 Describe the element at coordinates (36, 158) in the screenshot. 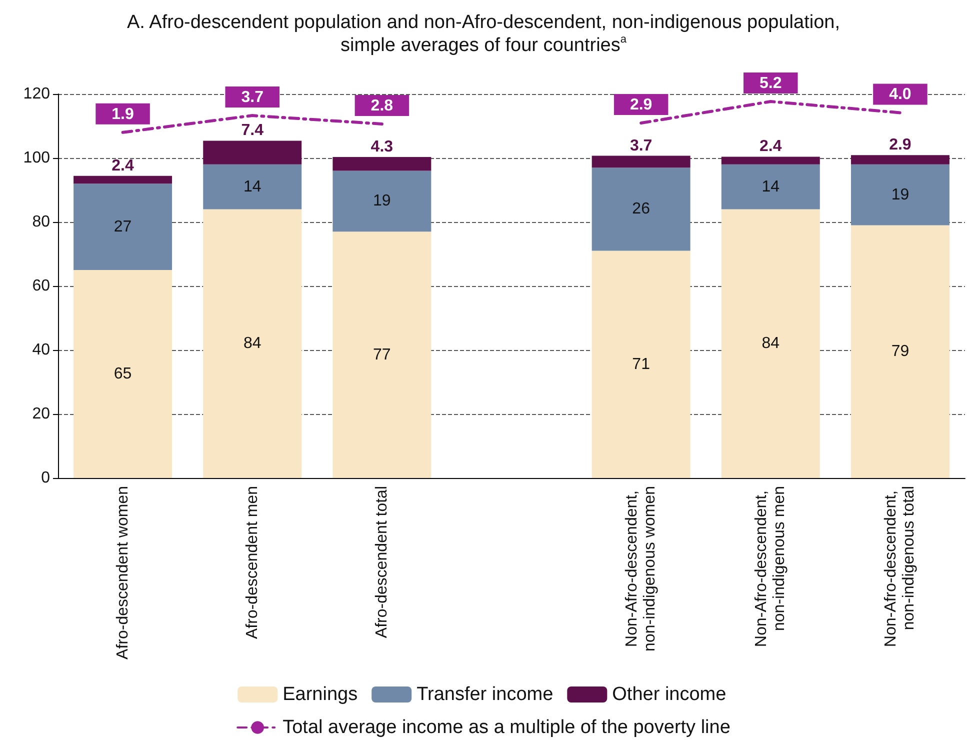

I see `y-tick-label: 100` at that location.